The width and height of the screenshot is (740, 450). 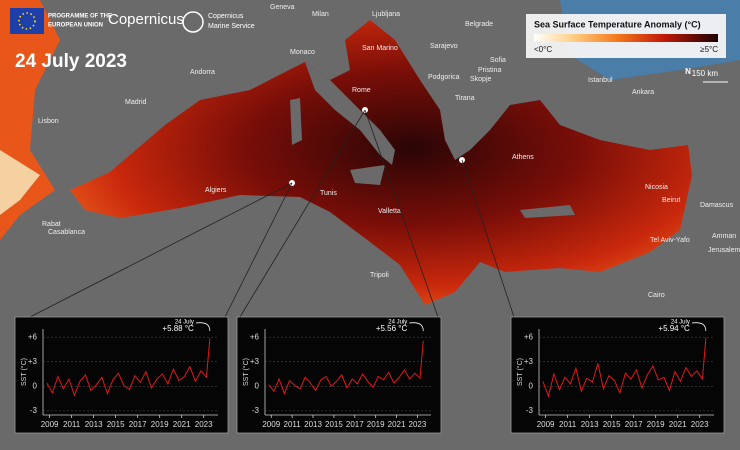 What do you see at coordinates (674, 328) in the screenshot?
I see `annotation-value: +5.94 °C` at bounding box center [674, 328].